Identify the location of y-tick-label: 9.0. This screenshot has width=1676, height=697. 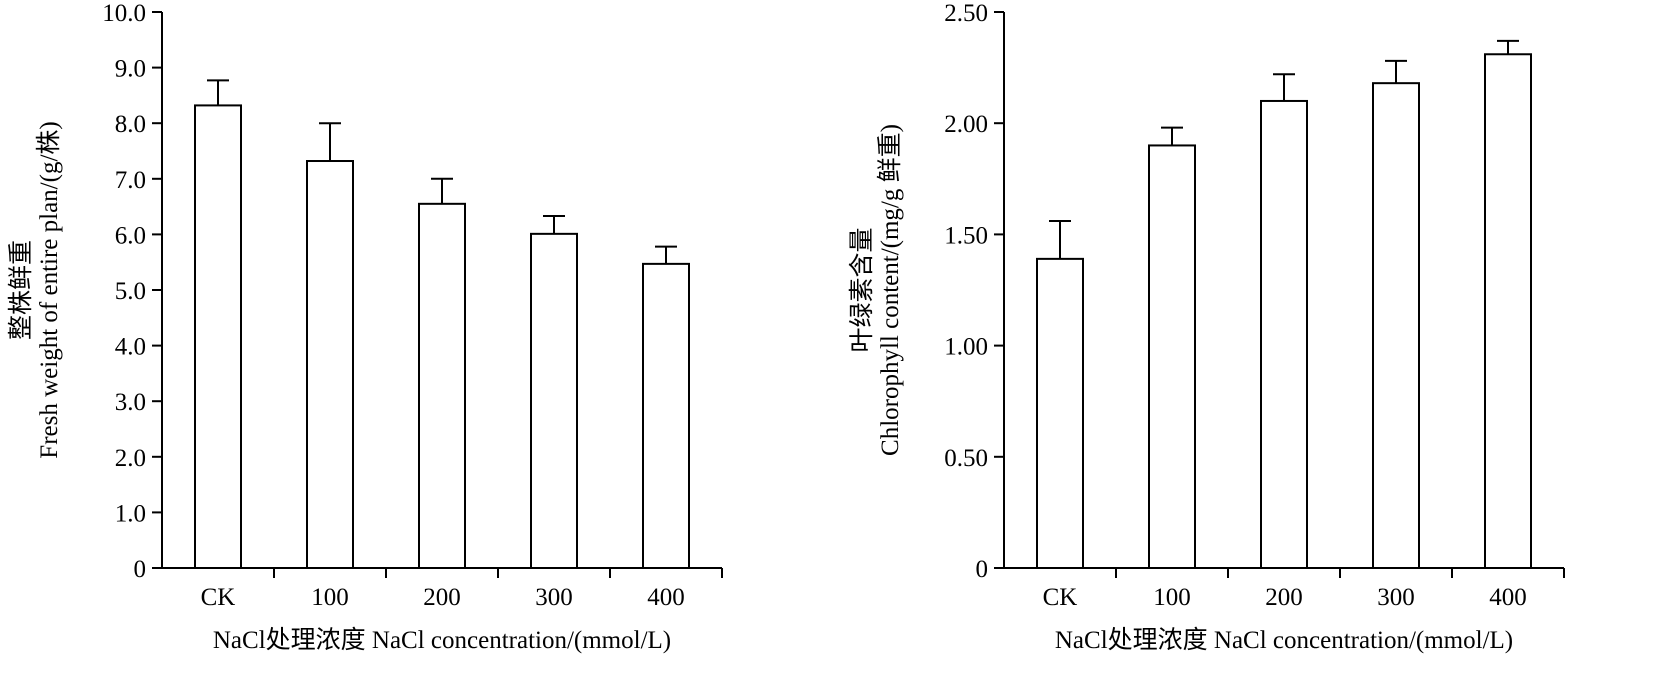
(130, 69).